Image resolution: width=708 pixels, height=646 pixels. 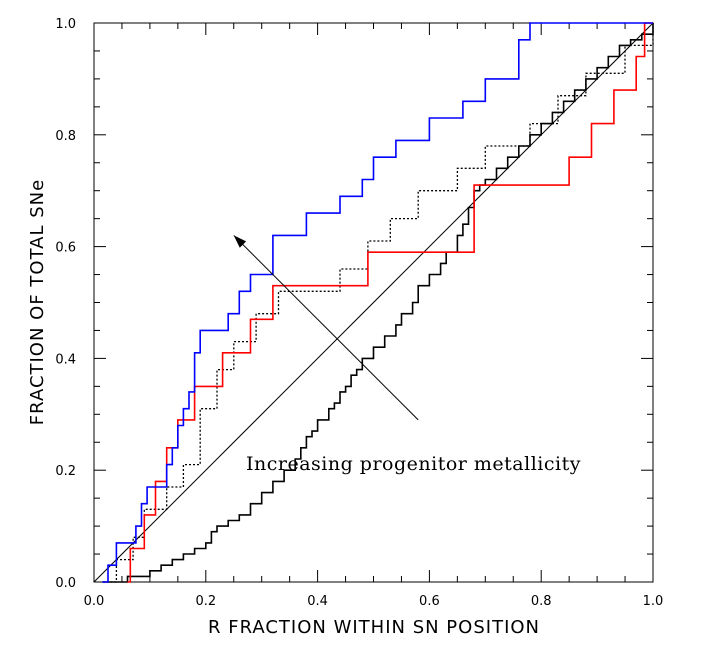 I want to click on y-tick-label: 0.0, so click(x=65, y=583).